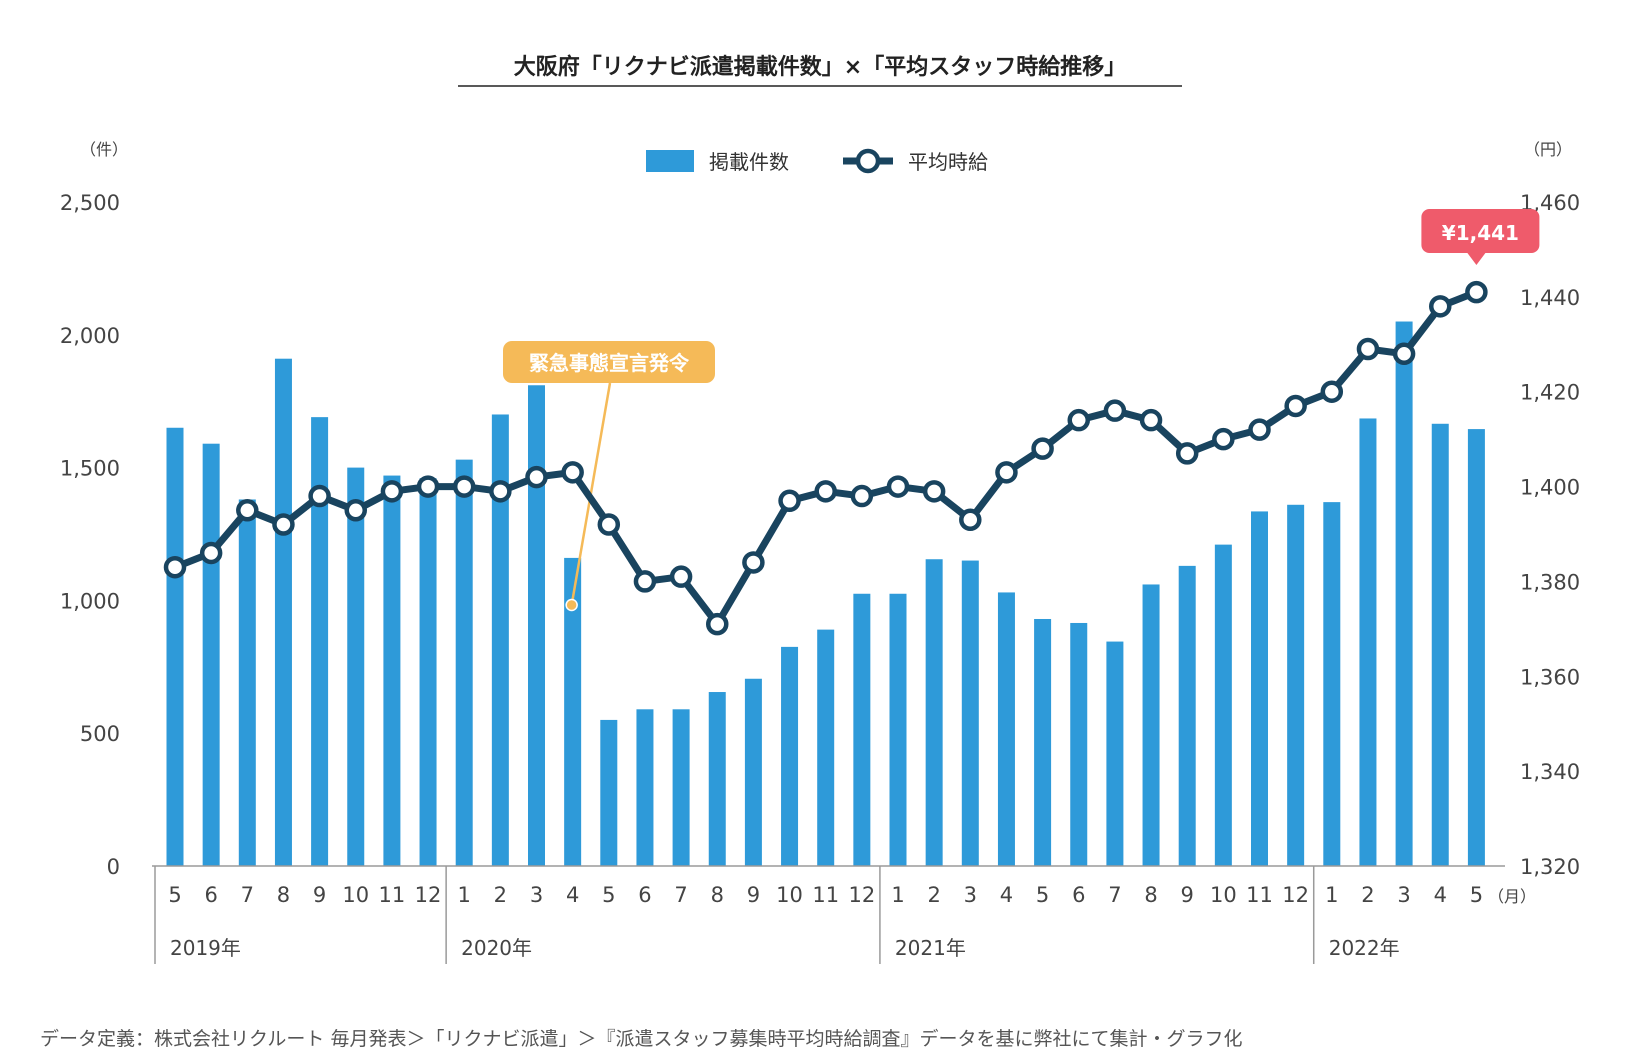 The width and height of the screenshot is (1640, 1062). Describe the element at coordinates (1550, 677) in the screenshot. I see `right-axis-tick: 1,360` at that location.